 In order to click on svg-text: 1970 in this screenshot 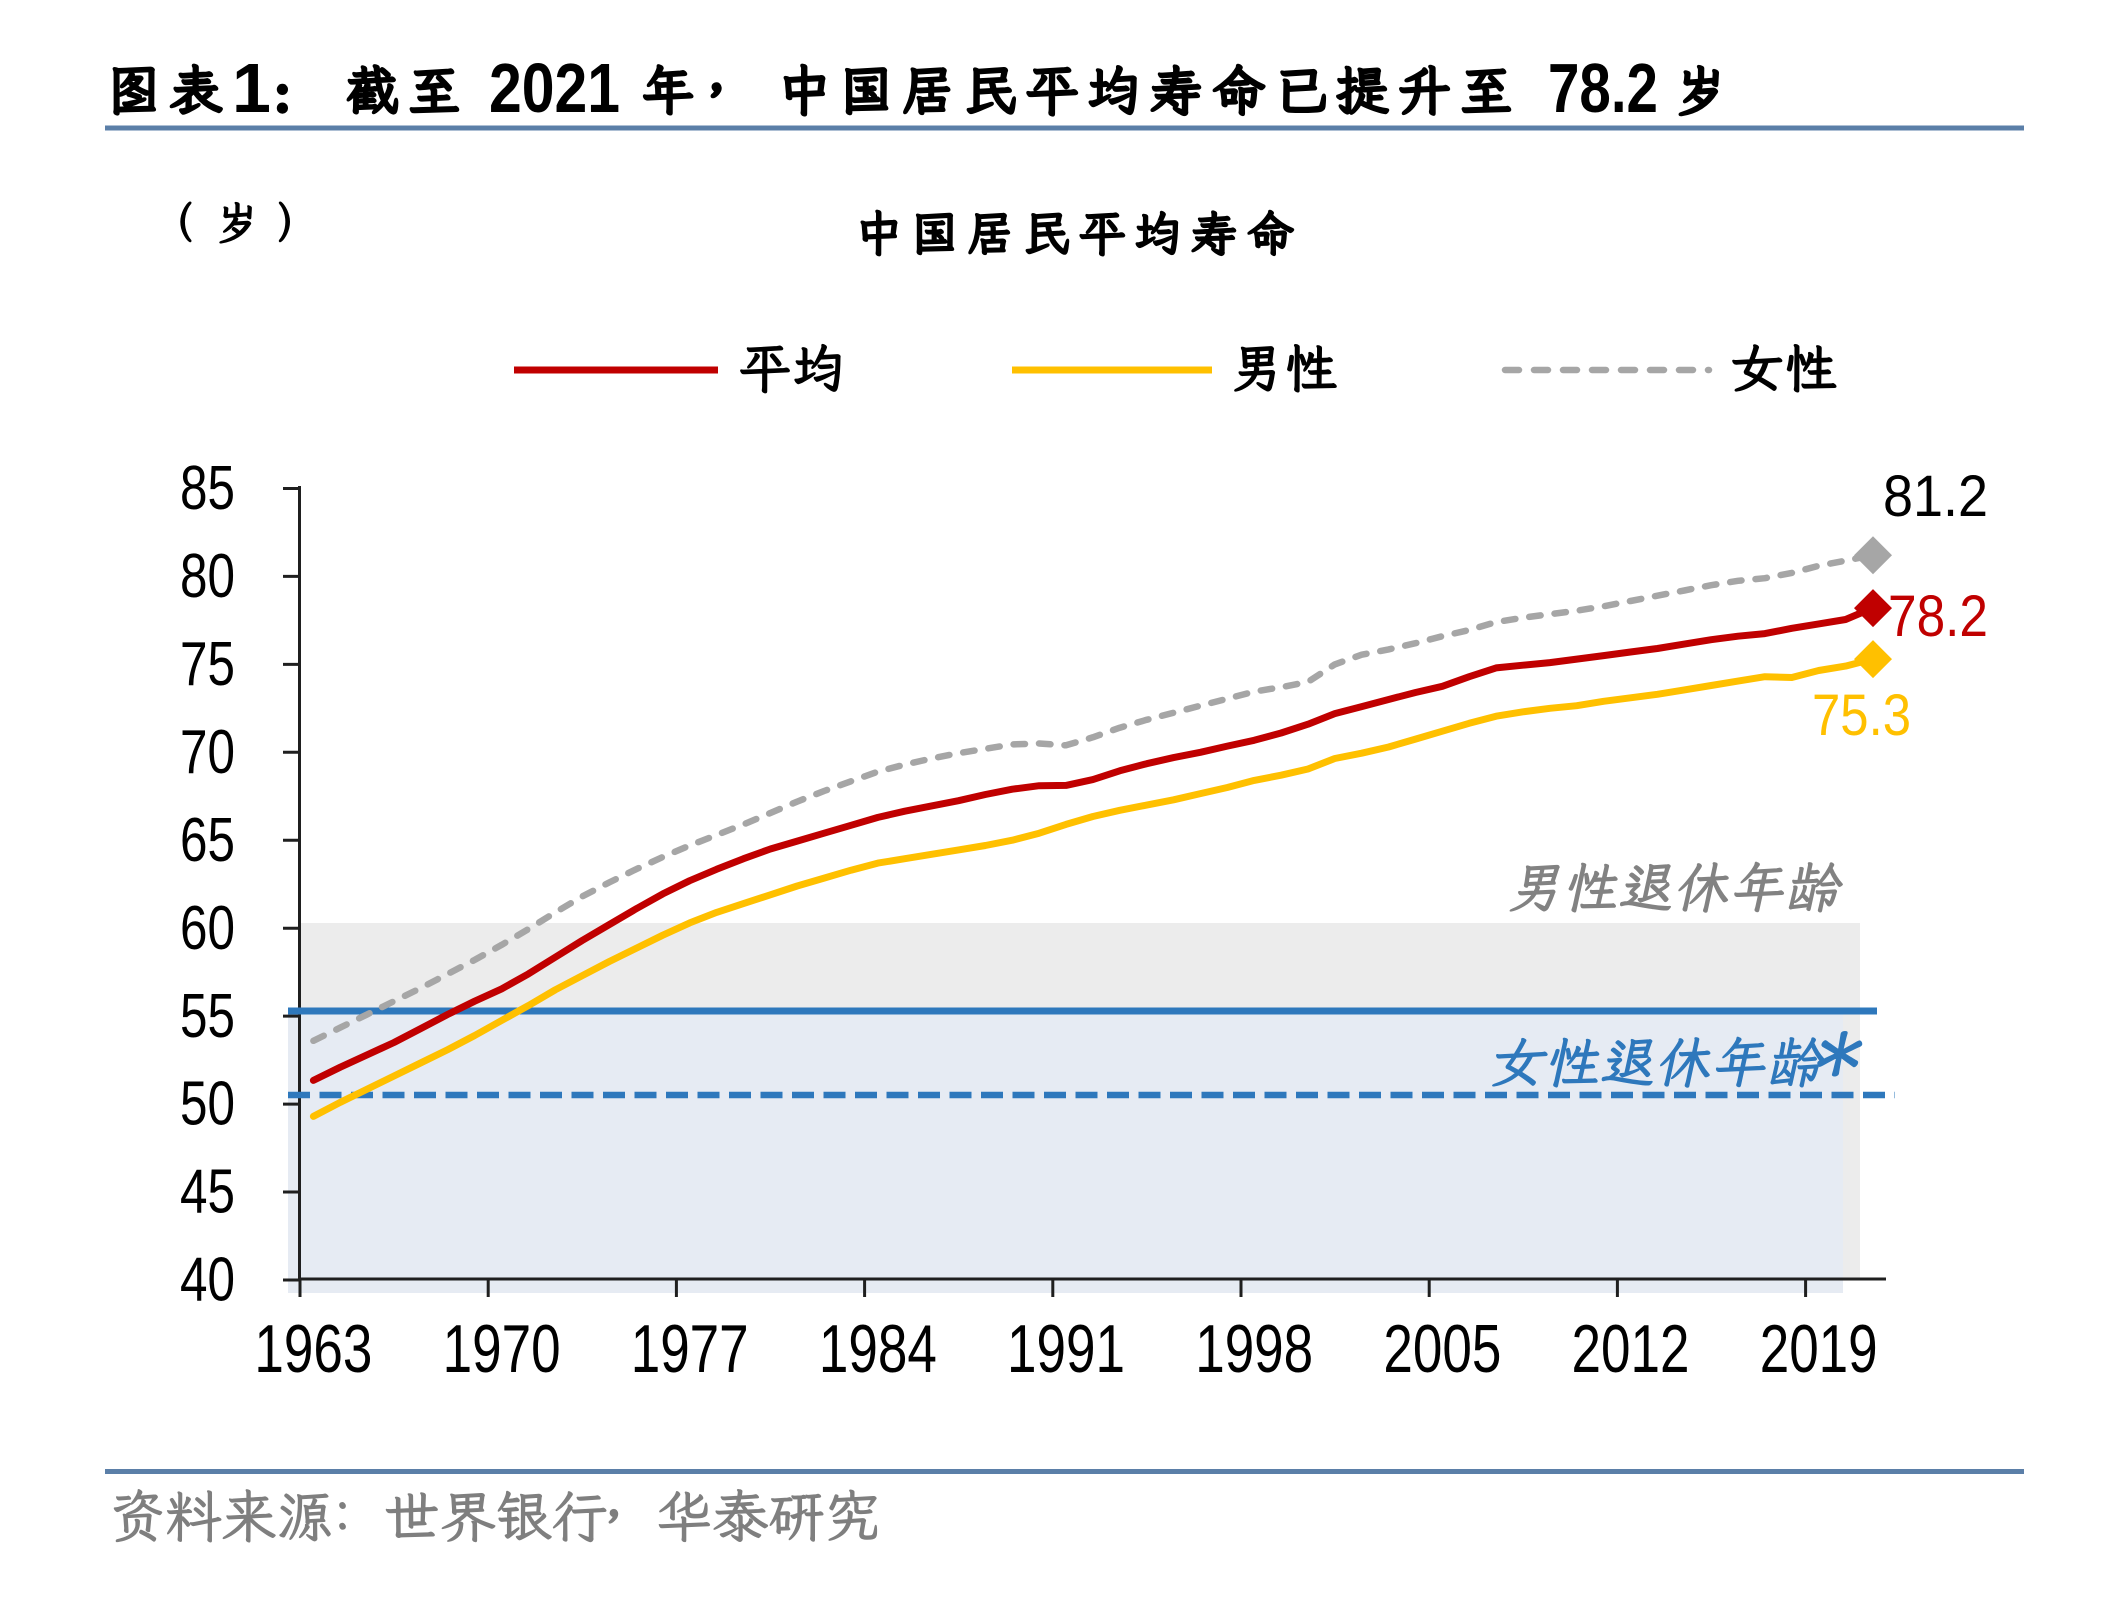, I will do `click(502, 1349)`.